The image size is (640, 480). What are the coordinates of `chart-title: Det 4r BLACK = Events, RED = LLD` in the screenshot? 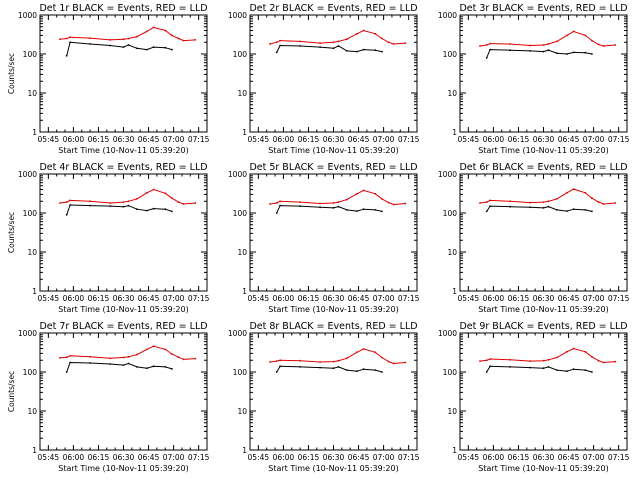 It's located at (123, 167).